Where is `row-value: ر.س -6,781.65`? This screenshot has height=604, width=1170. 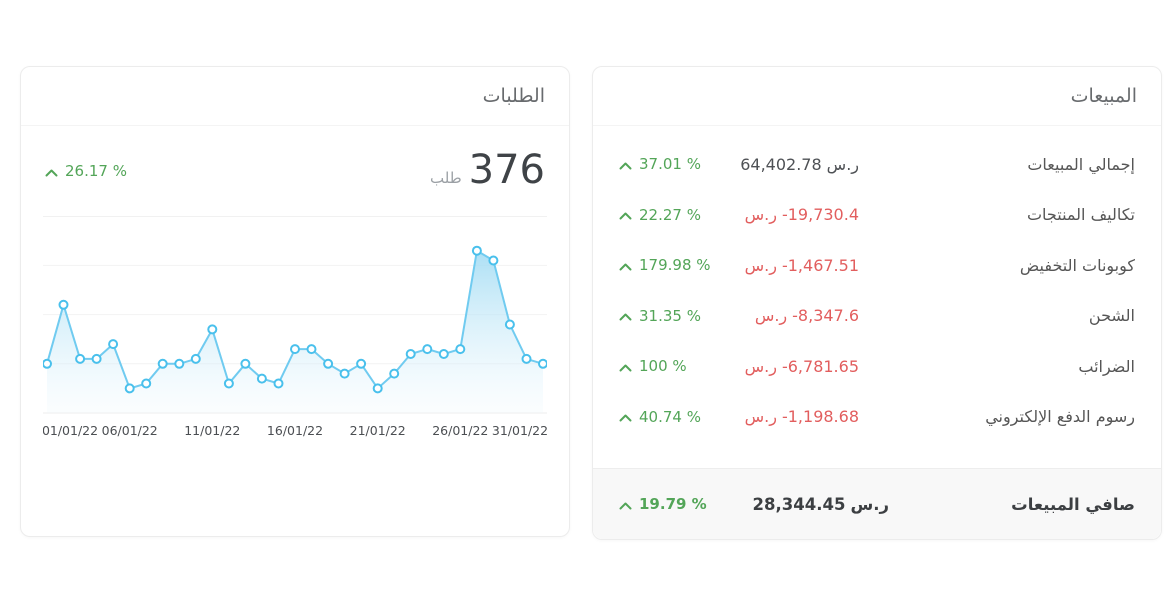
row-value: ر.س -6,781.65 is located at coordinates (795, 366).